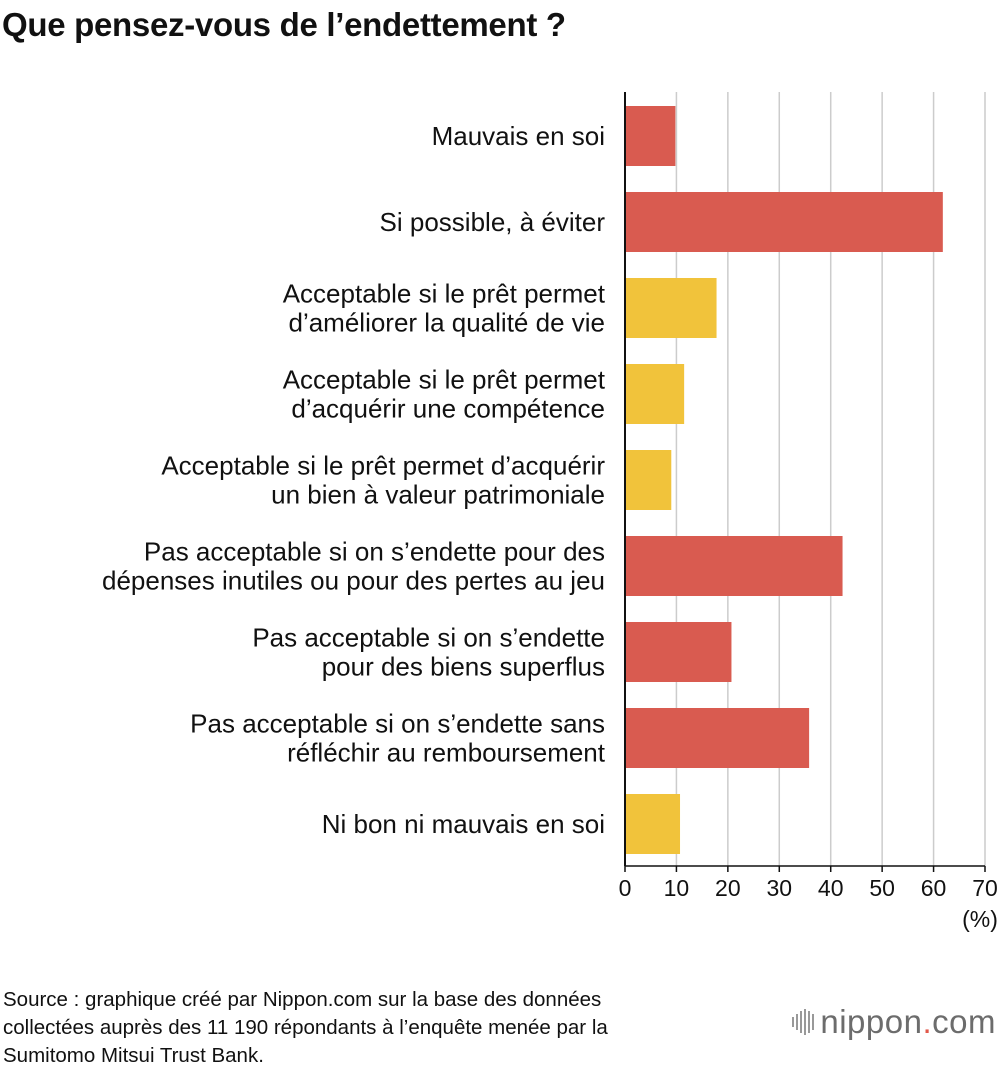  Describe the element at coordinates (374, 552) in the screenshot. I see `category-label-6-line-1: Pas acceptable si on s’endette pour des` at that location.